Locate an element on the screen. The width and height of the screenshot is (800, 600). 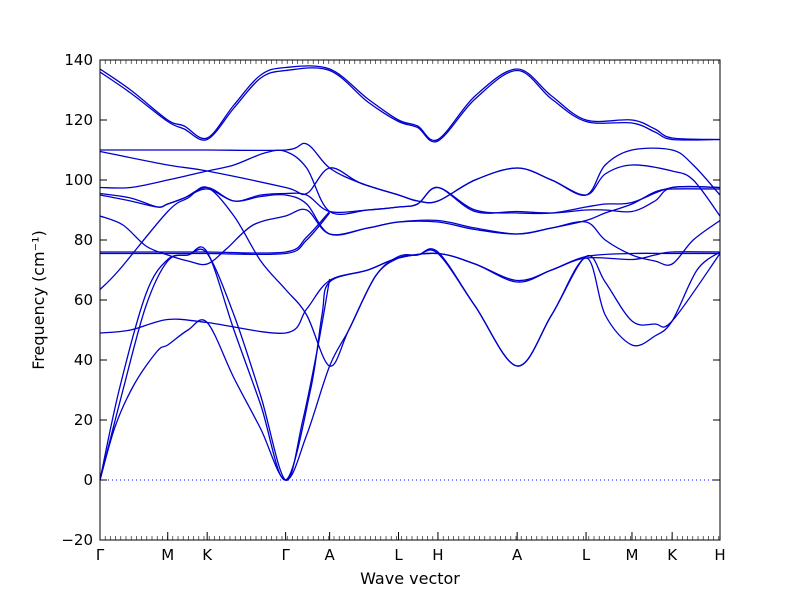
y-tick-label: 100 is located at coordinates (78, 180).